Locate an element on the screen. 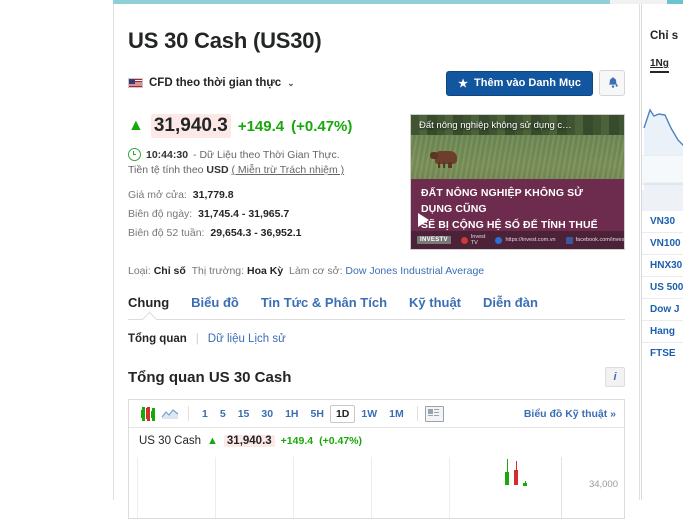 The height and width of the screenshot is (519, 683). stat-row: Biên độ ngày: 31,745.4 - 31,965.7 is located at coordinates (262, 214).